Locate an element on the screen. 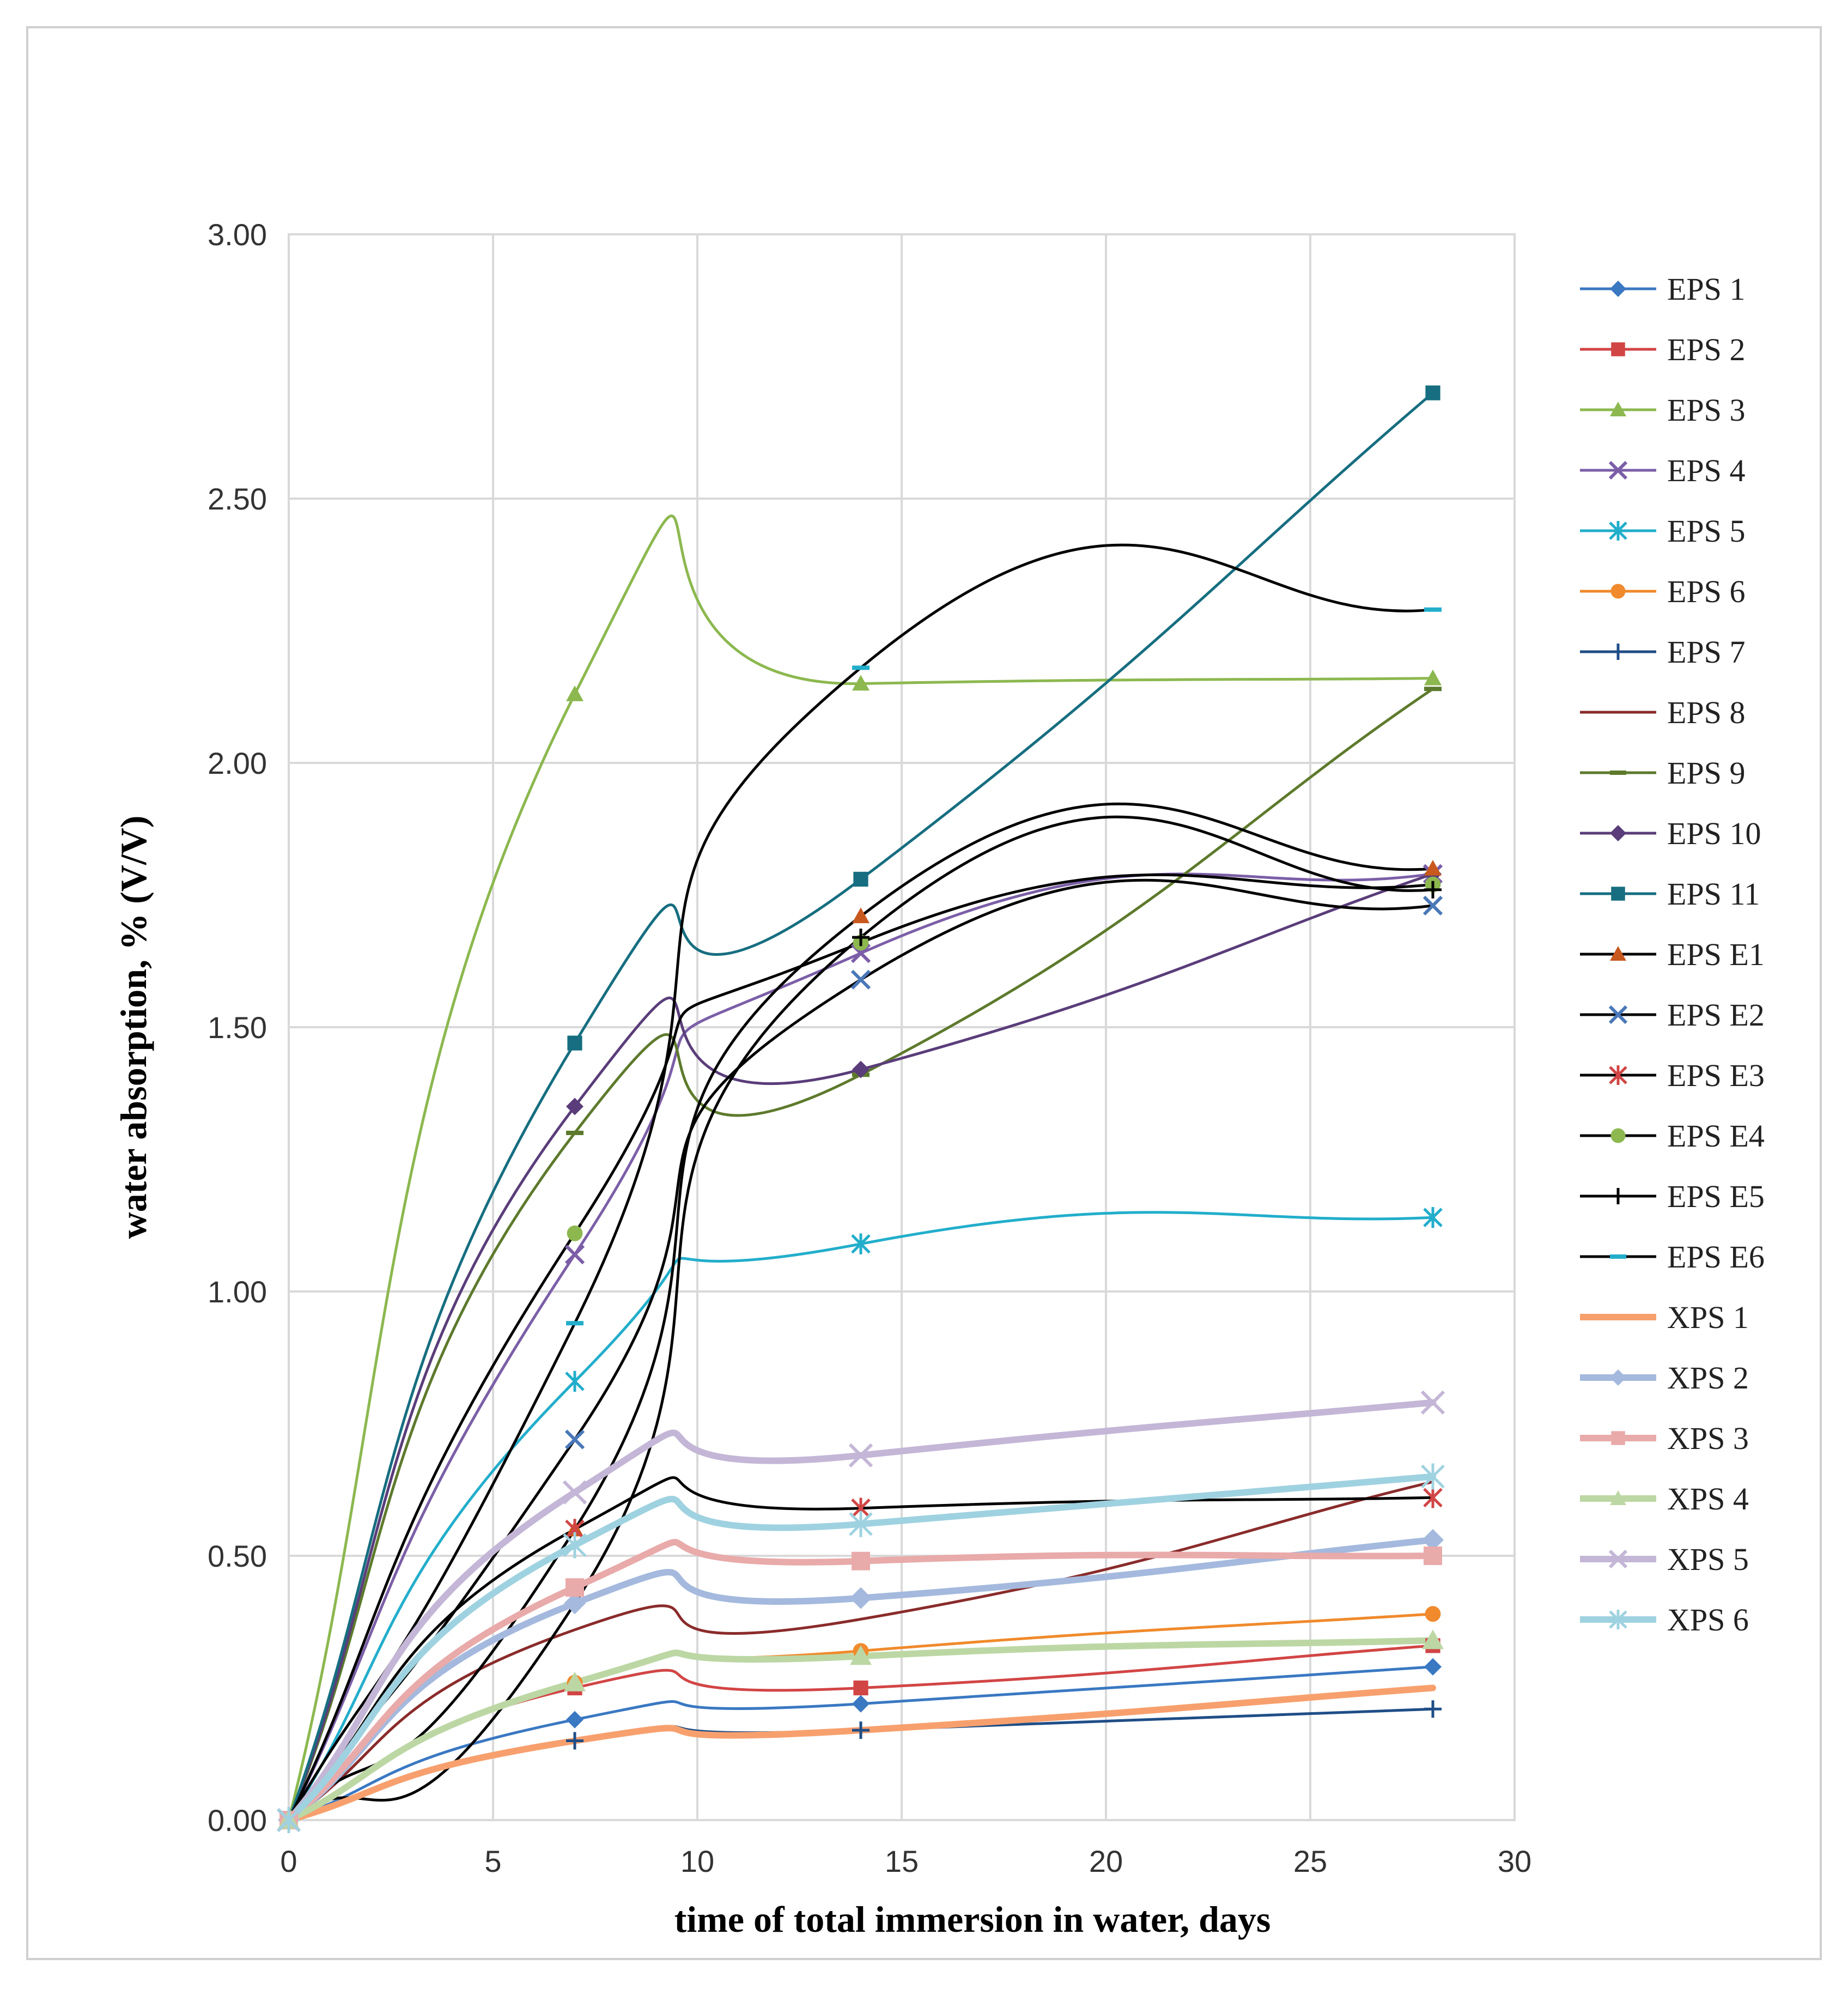  legend-item-eps-6: EPS 6 is located at coordinates (1662, 591).